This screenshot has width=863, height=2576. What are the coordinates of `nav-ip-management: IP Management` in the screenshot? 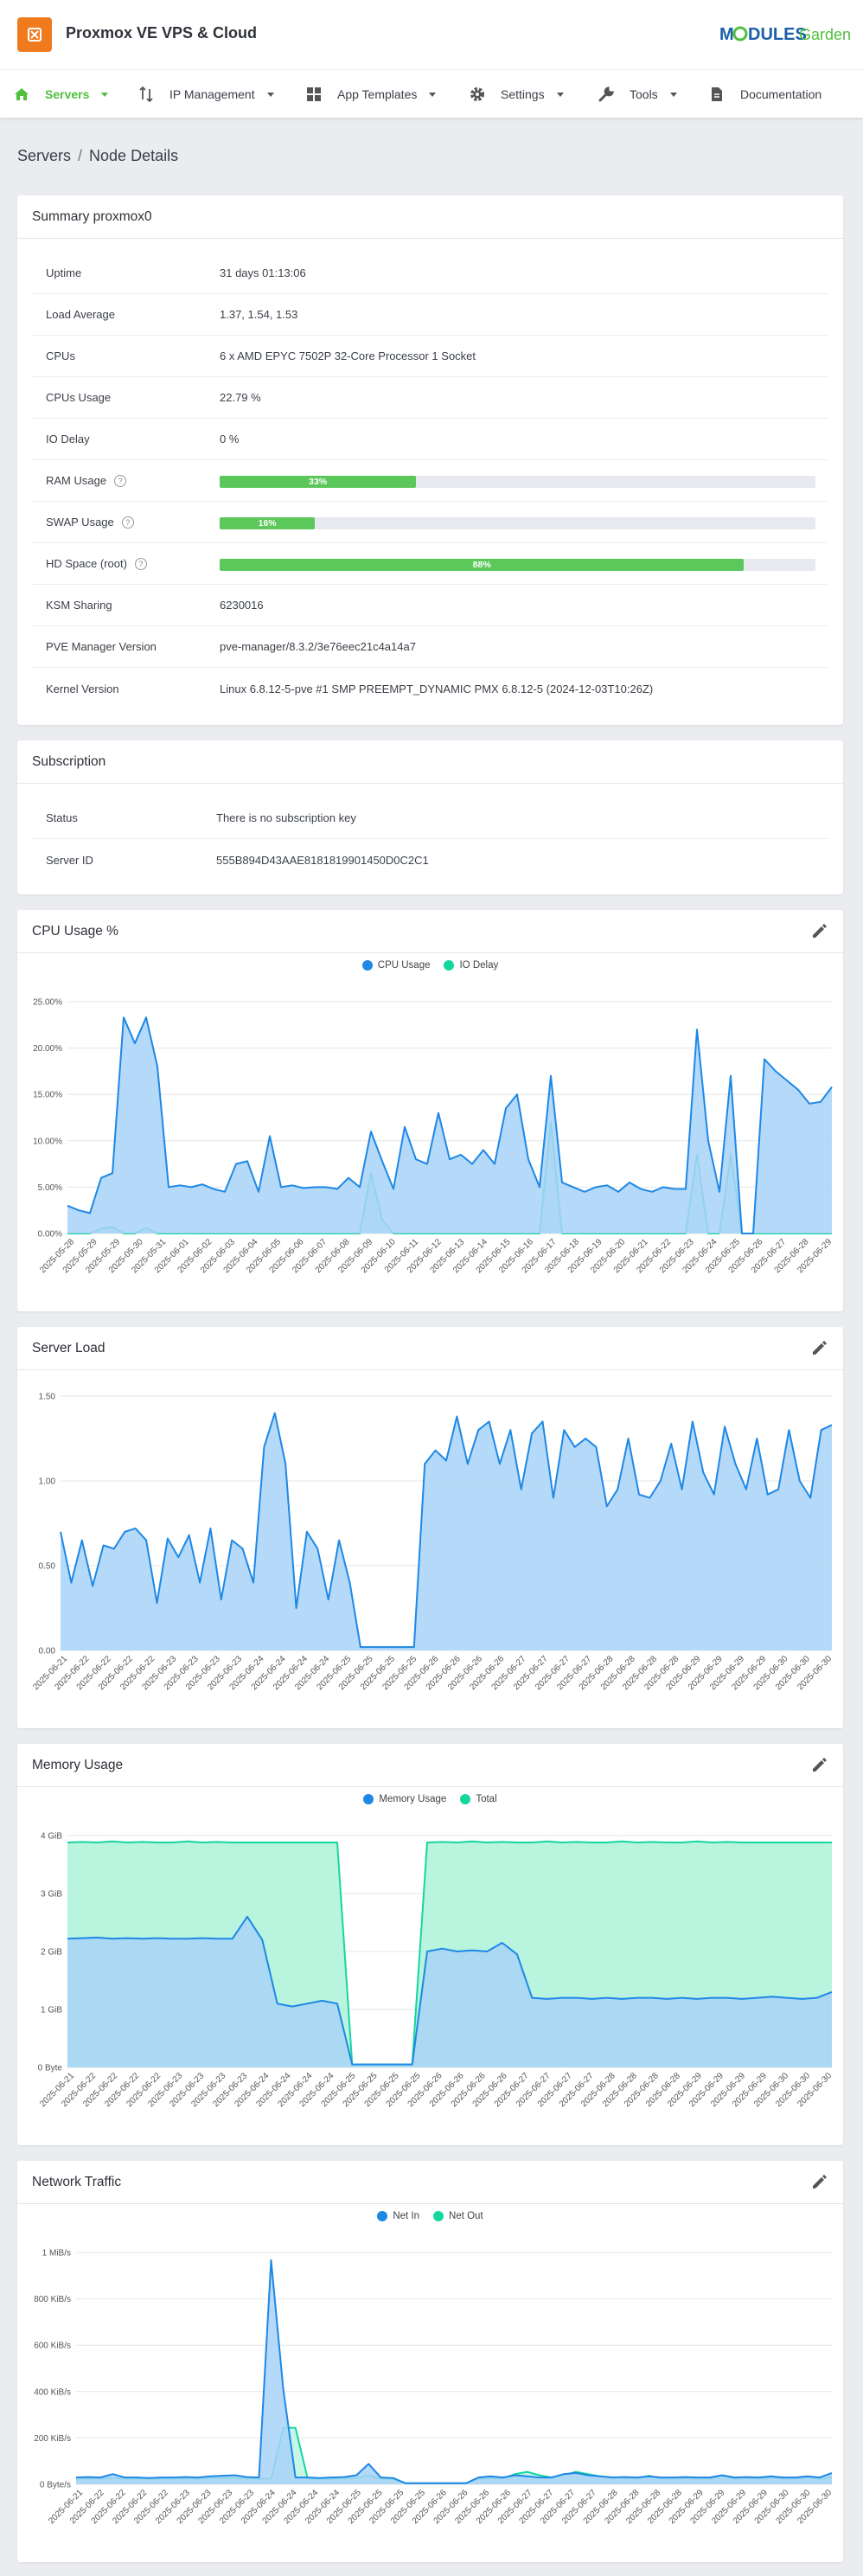 It's located at (206, 94).